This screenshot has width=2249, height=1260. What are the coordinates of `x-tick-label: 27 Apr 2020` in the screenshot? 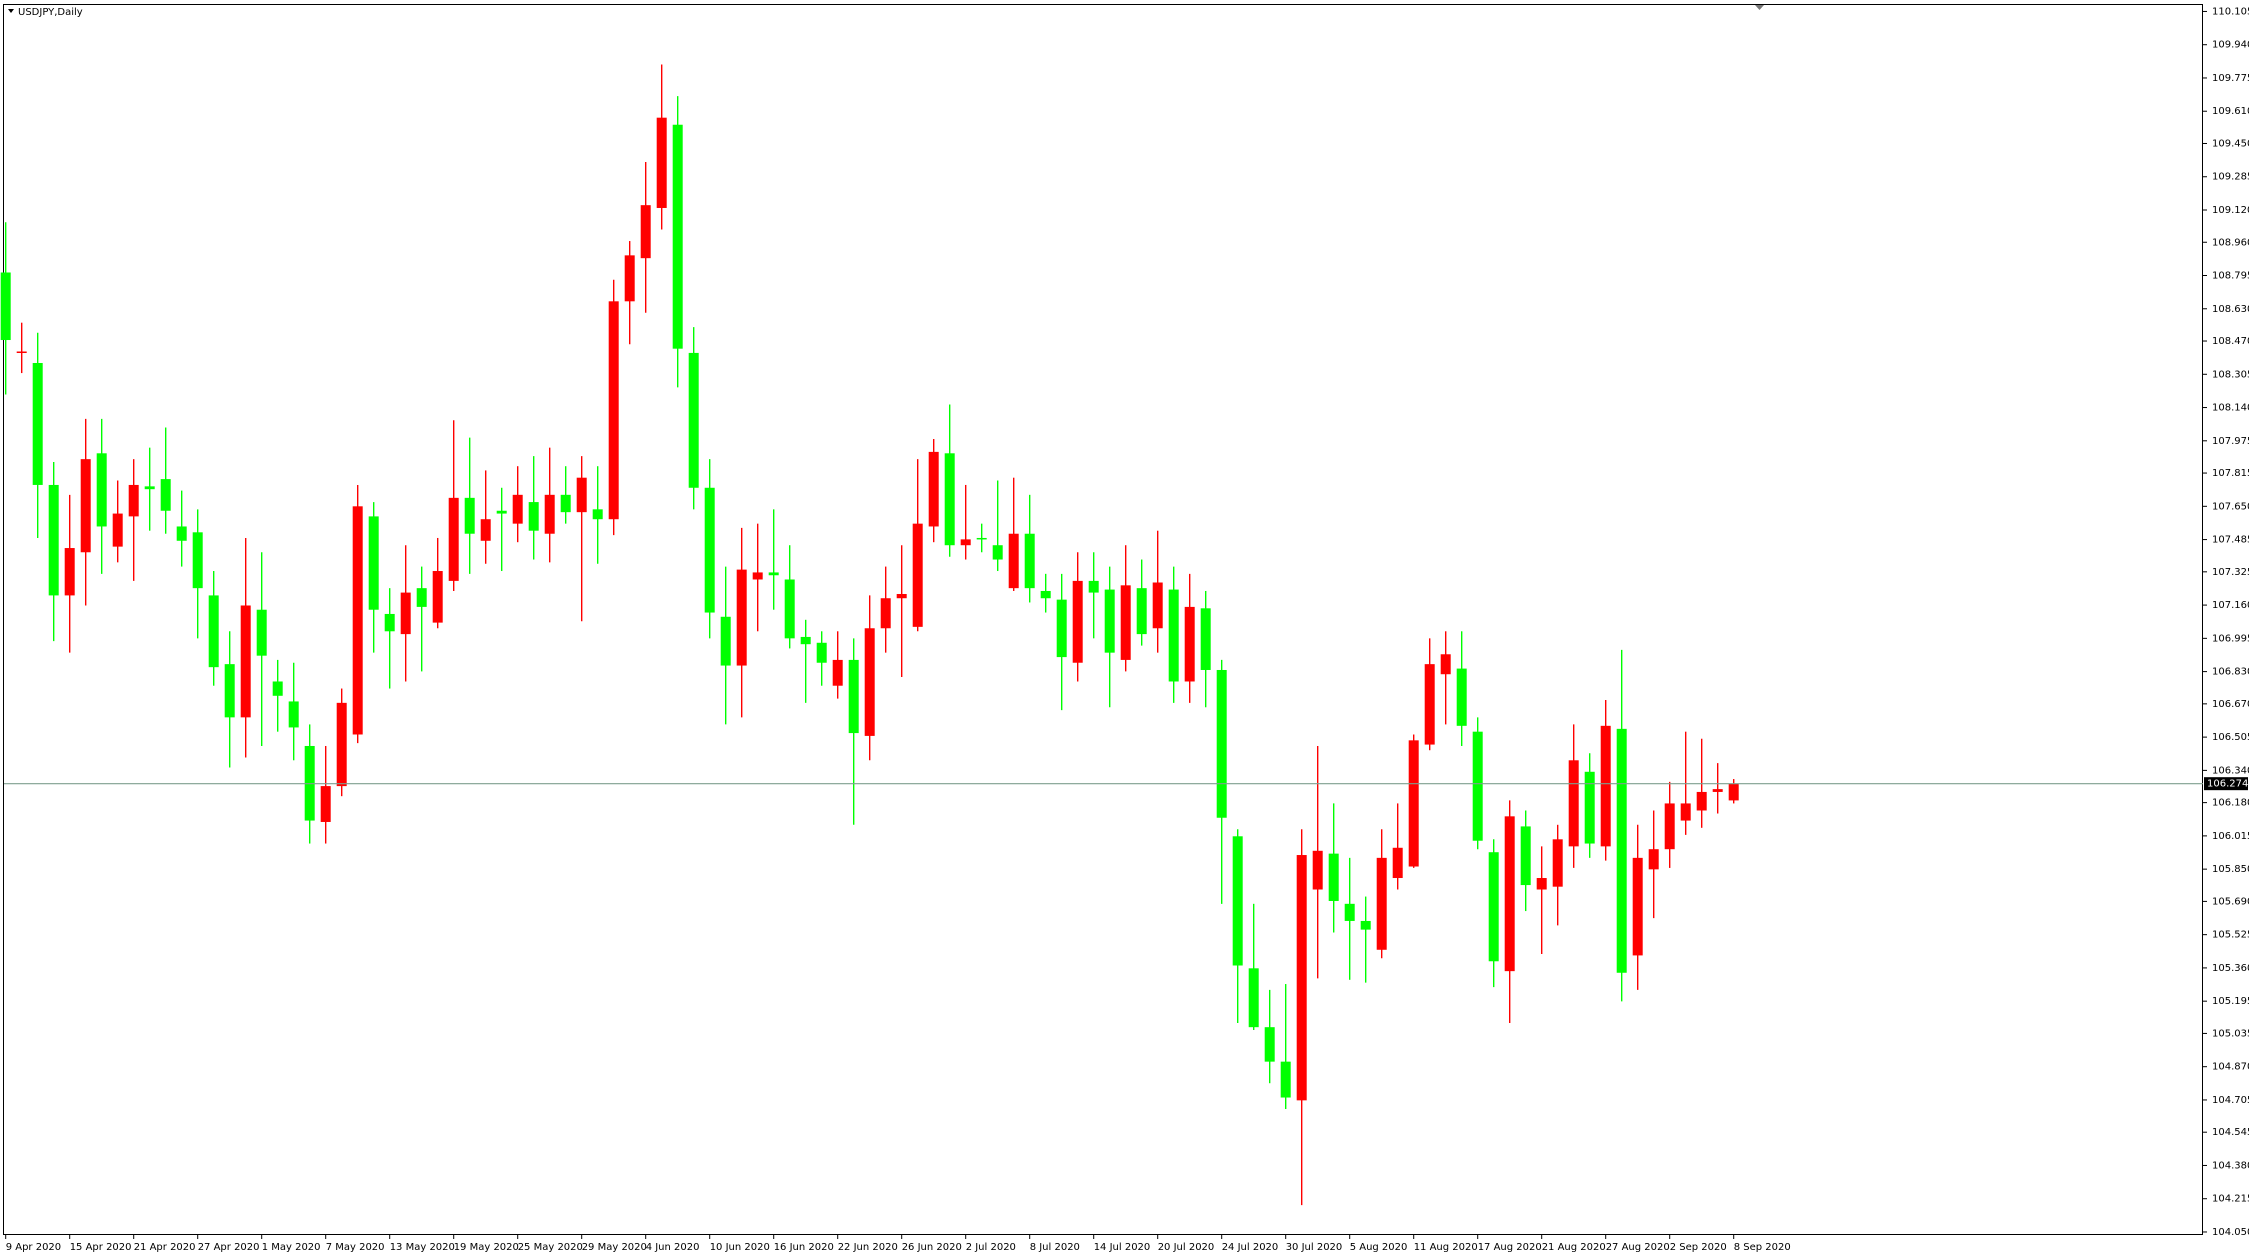 It's located at (229, 1247).